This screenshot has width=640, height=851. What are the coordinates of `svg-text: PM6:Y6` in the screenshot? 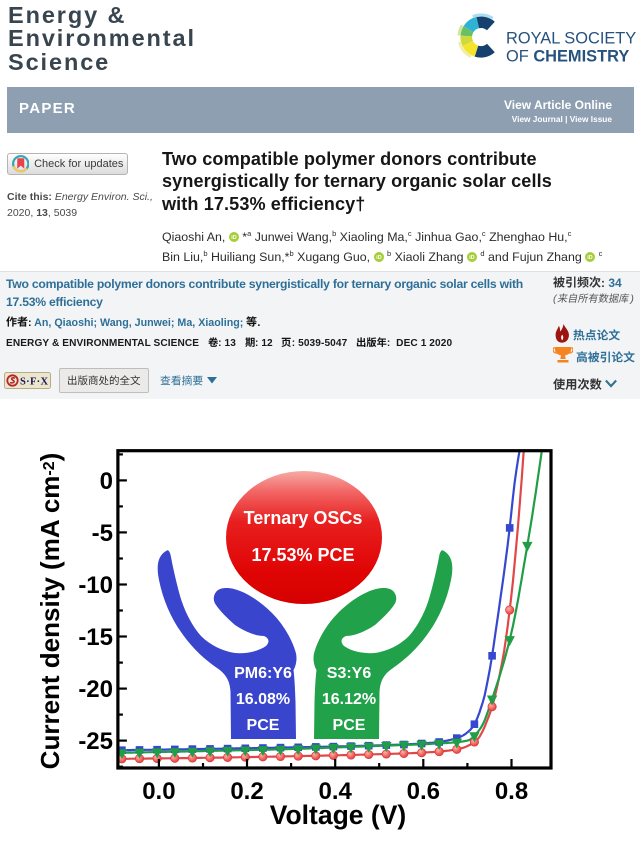 It's located at (263, 673).